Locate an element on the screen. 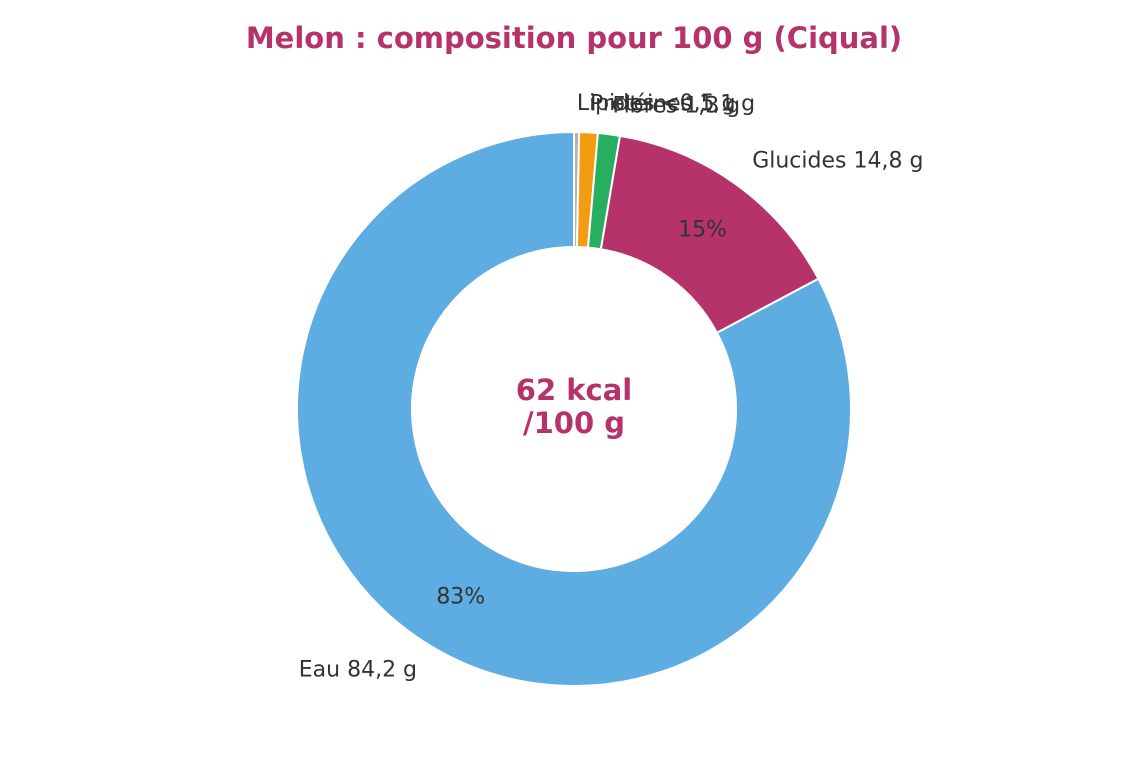 Image resolution: width=1148 pixels, height=784 pixels. slice-label: Protéines 1,1 g is located at coordinates (672, 103).